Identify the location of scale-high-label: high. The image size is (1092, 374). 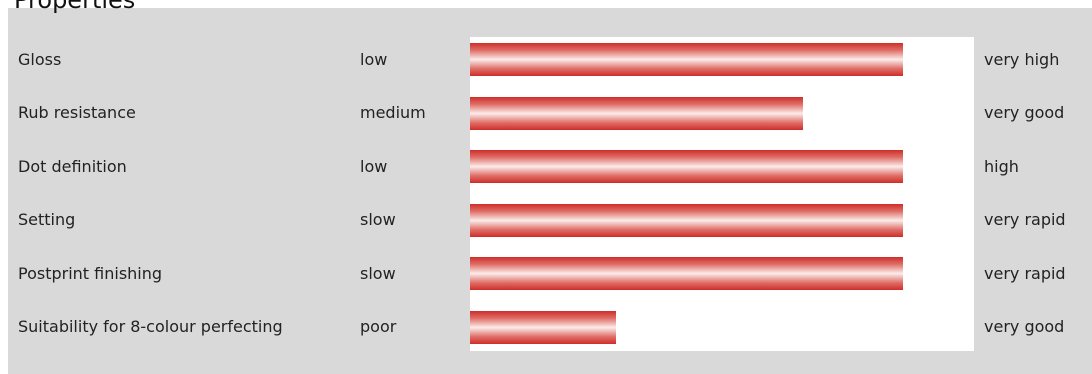
(1001, 166).